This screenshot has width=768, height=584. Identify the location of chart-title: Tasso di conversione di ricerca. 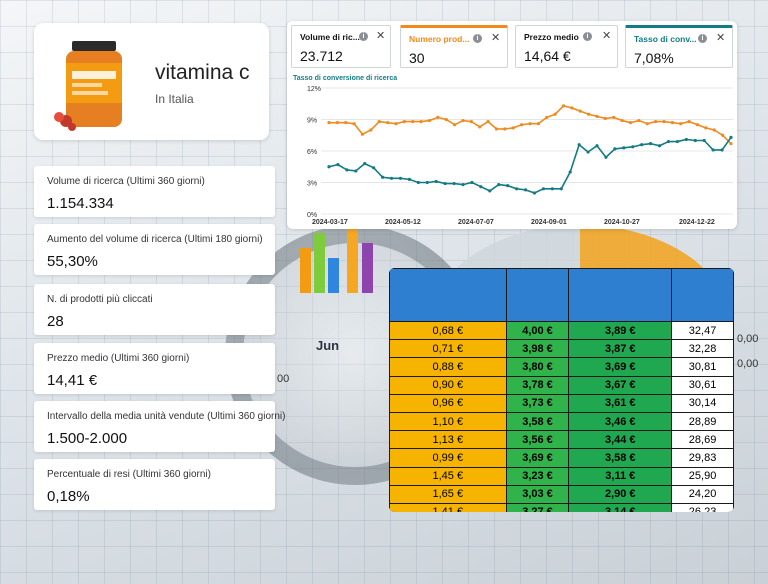
(345, 78).